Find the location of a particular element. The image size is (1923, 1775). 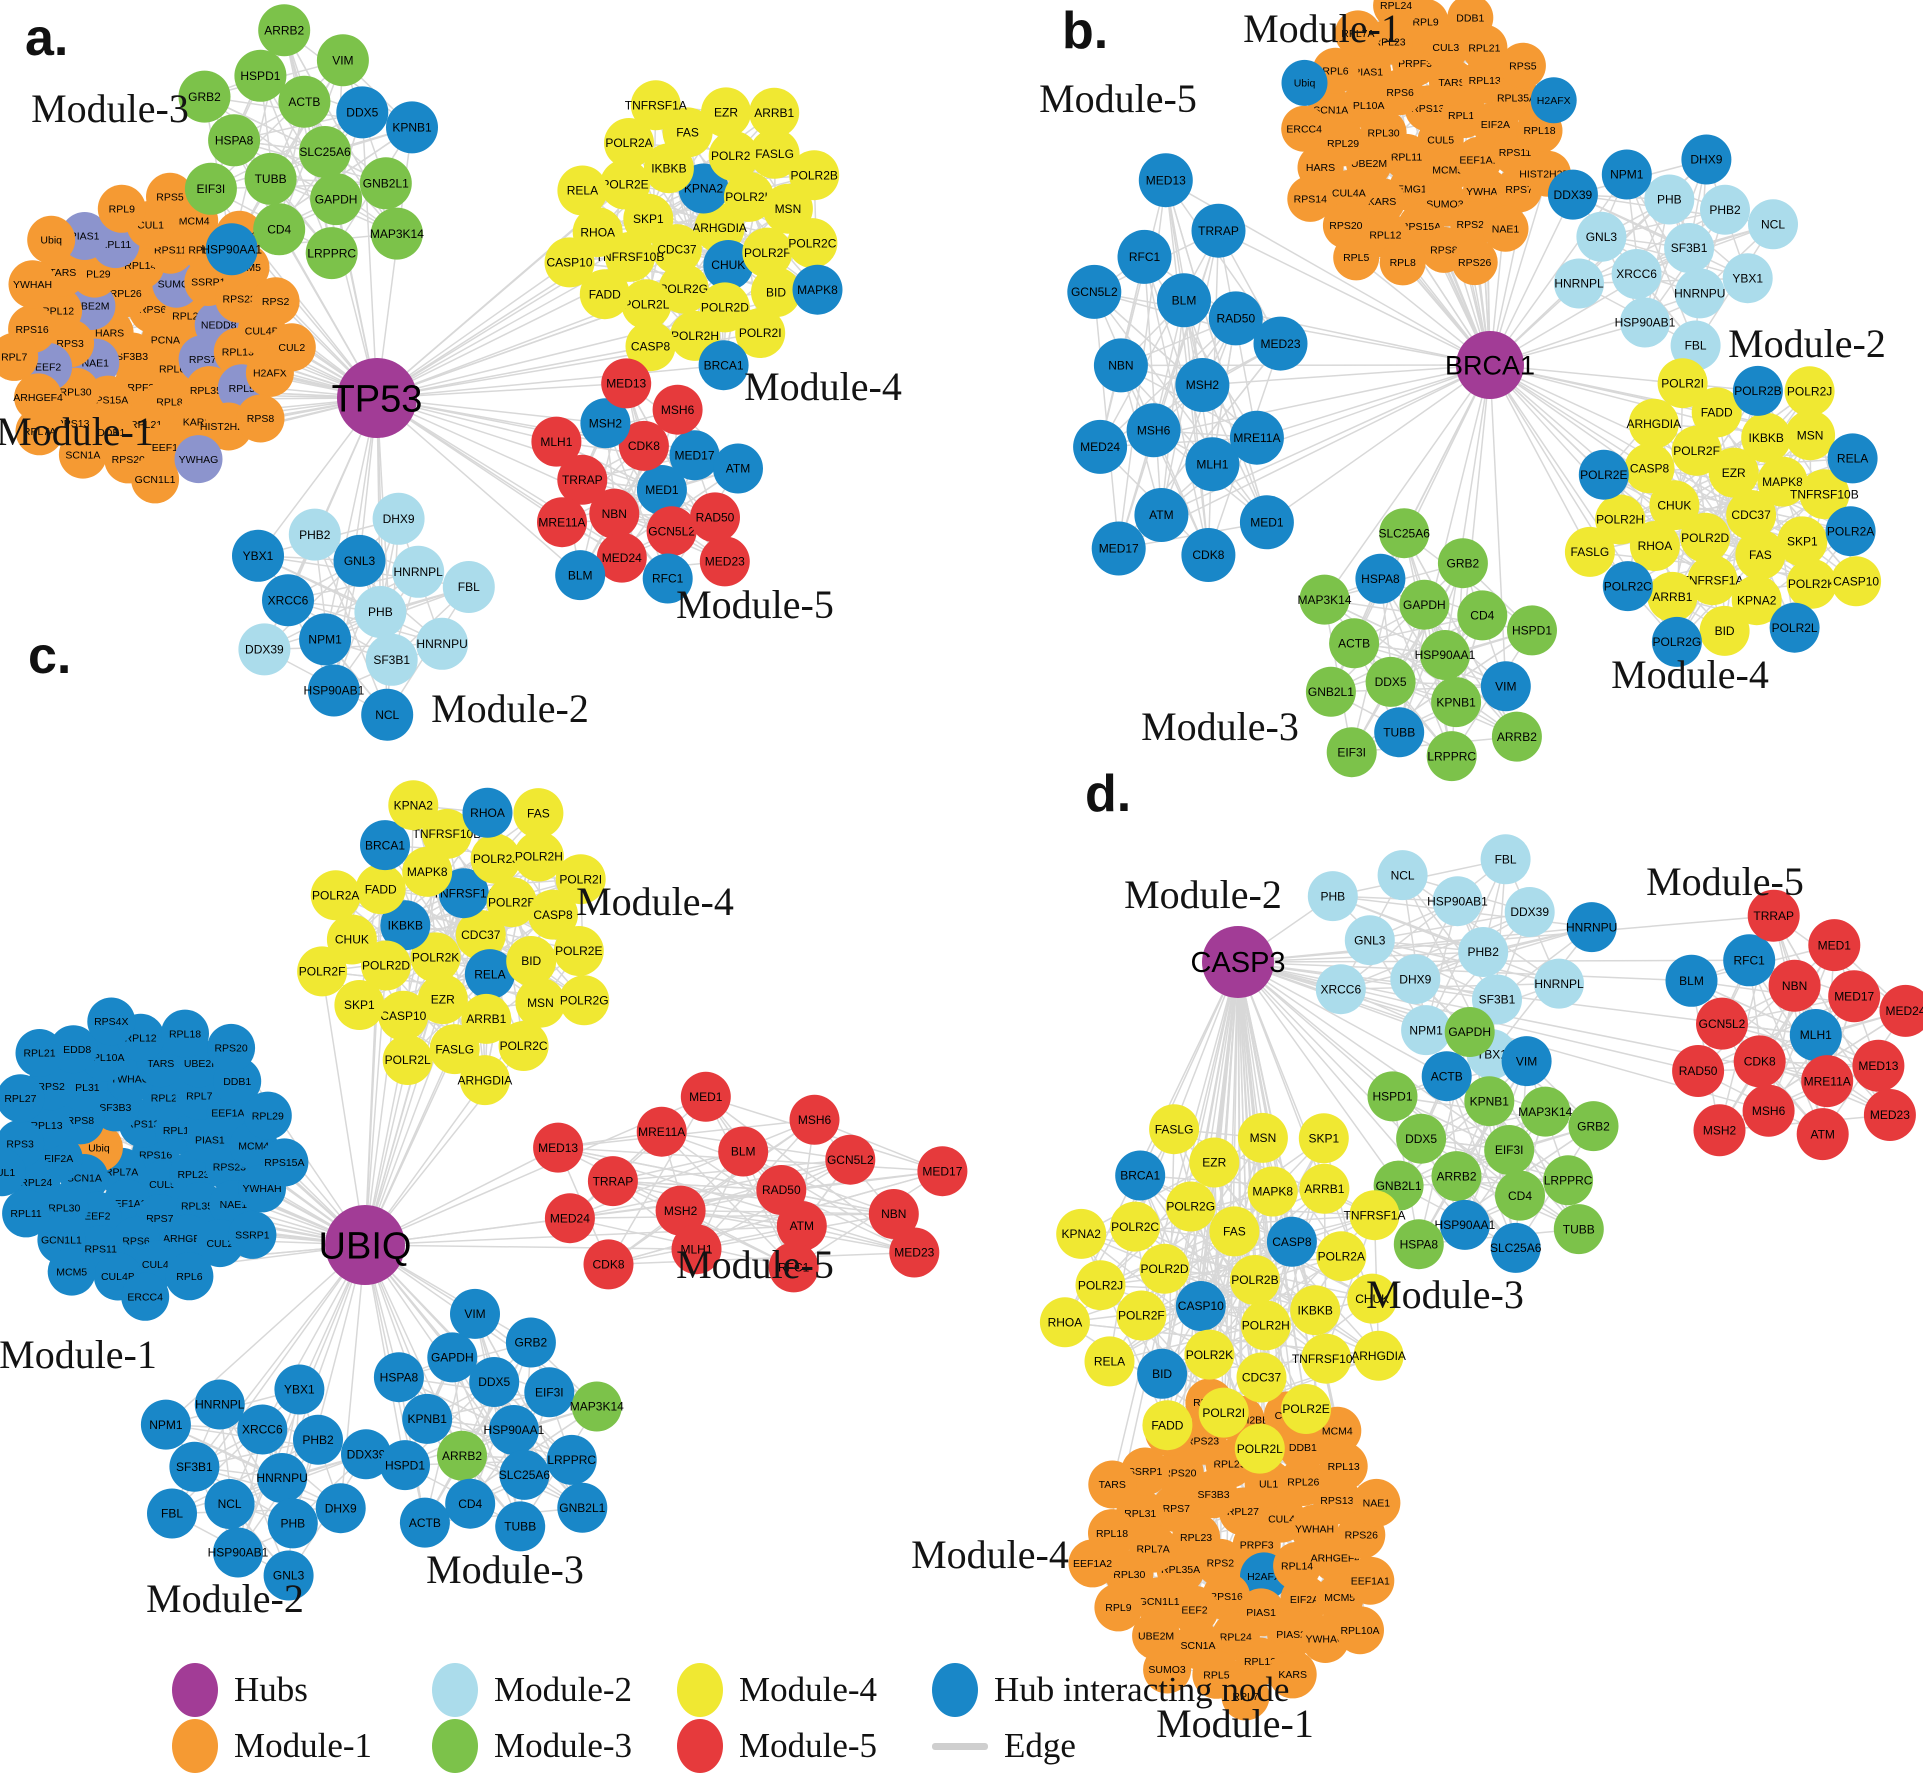

node-HSP90AB1: HSP90AB1 is located at coordinates (1457, 901).